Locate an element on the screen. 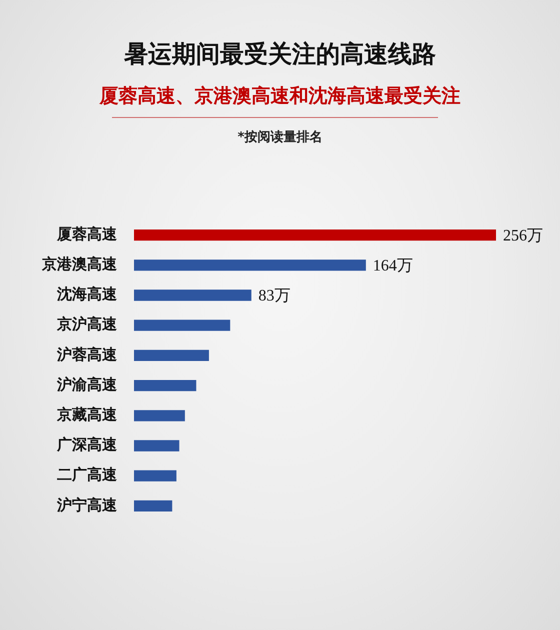 The width and height of the screenshot is (560, 630). data-label: 164万 is located at coordinates (392, 265).